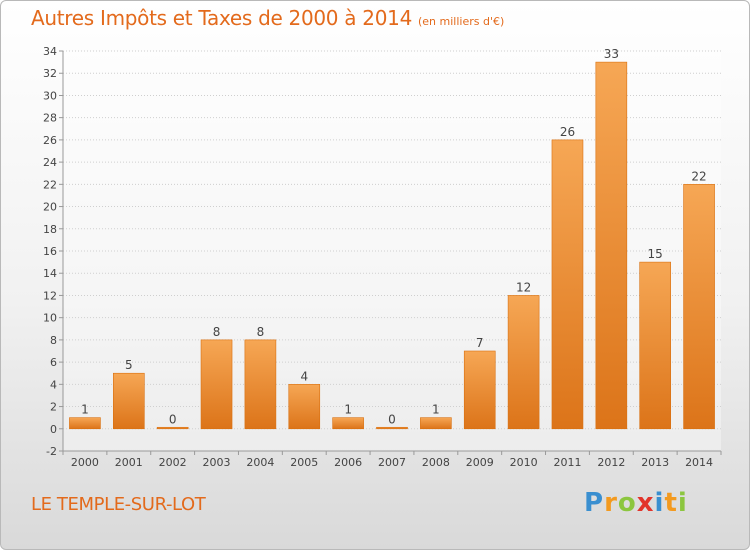 The image size is (750, 550). Describe the element at coordinates (436, 423) in the screenshot. I see `bar-2008` at that location.